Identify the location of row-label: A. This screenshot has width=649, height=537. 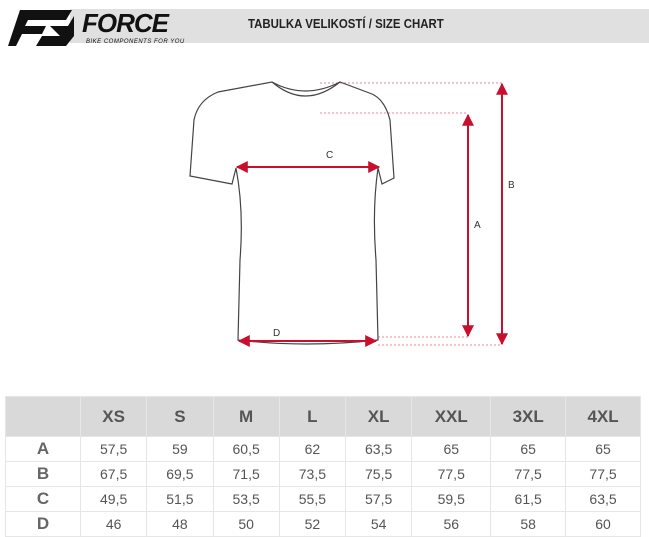
(43, 449).